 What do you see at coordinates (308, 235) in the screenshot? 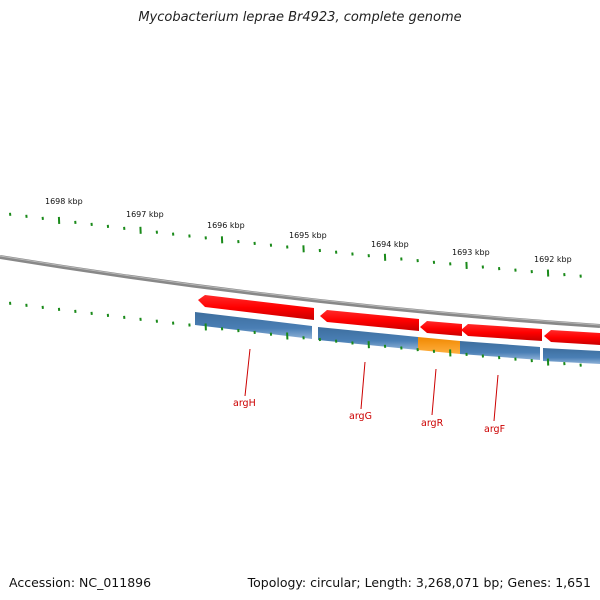
I see `tick-label-1695: 1695 kbp` at bounding box center [308, 235].